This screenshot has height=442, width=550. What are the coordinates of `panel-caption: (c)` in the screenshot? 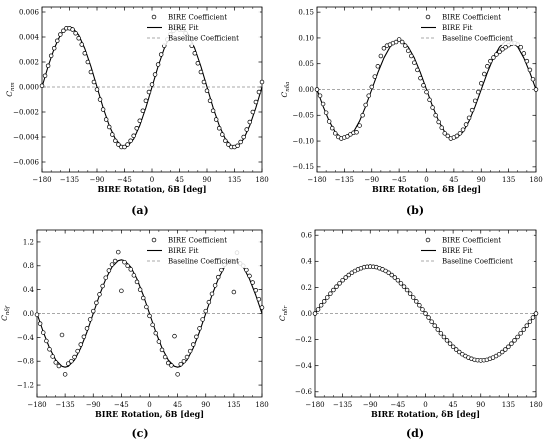 It's located at (139, 433).